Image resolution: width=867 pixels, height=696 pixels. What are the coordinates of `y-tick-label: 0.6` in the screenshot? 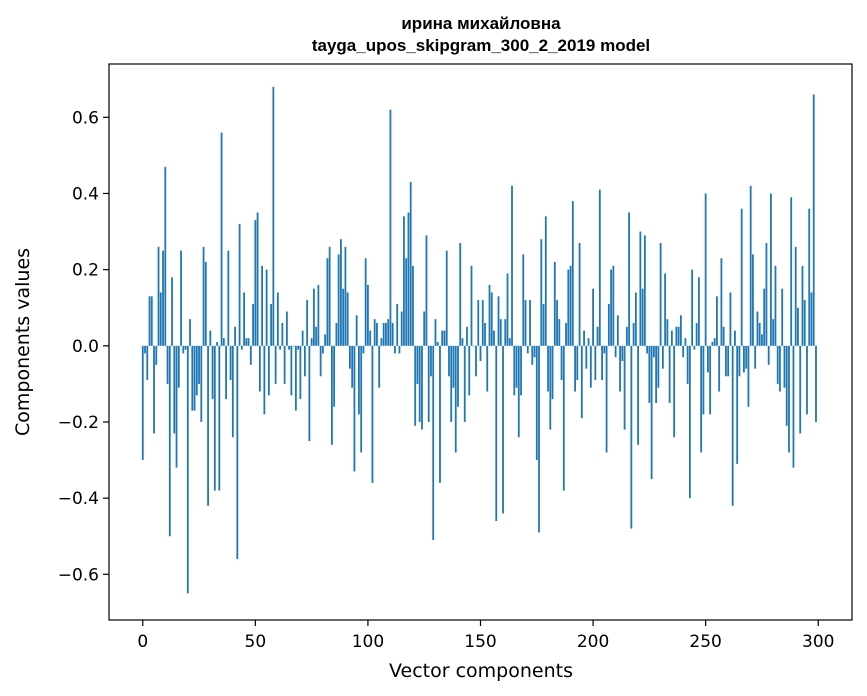 It's located at (85, 118).